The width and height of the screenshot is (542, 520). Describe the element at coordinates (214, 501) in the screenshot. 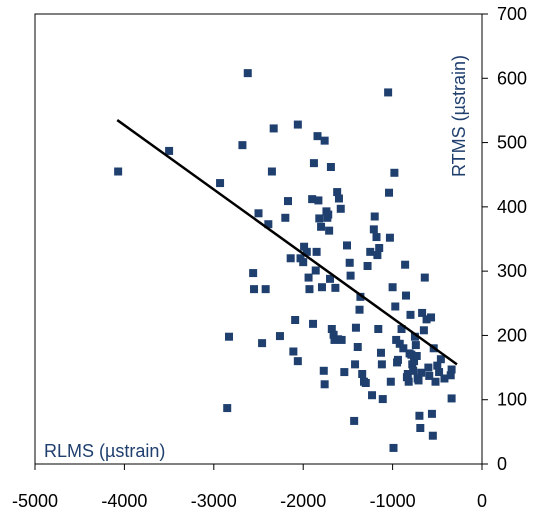

I see `x-tick-label: -3000` at that location.